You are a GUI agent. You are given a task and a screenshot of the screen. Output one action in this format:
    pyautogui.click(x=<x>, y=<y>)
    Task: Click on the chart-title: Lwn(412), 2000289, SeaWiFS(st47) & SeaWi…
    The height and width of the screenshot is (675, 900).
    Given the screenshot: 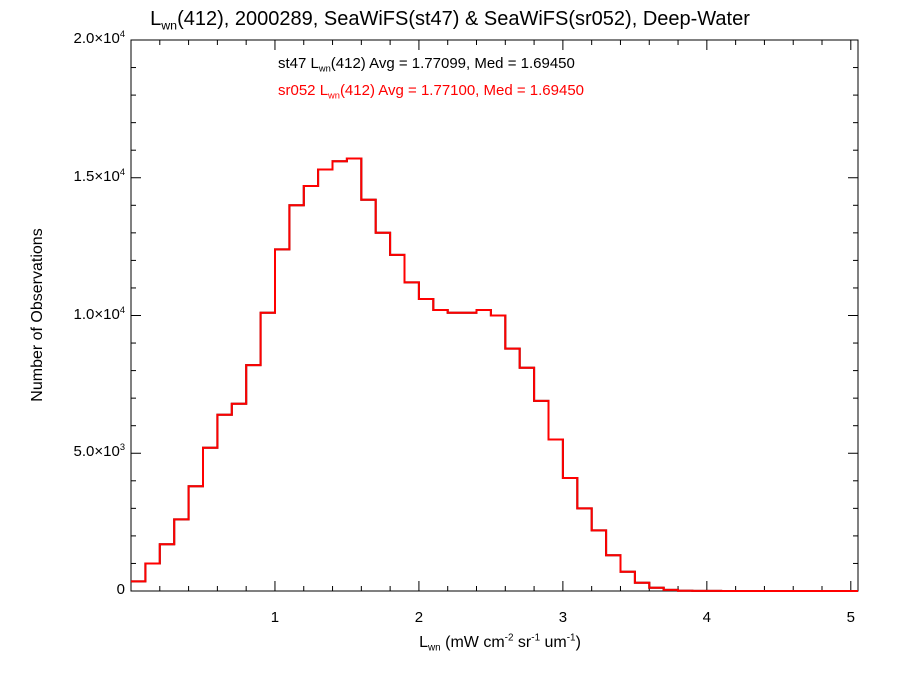 What is the action you would take?
    pyautogui.click(x=450, y=20)
    